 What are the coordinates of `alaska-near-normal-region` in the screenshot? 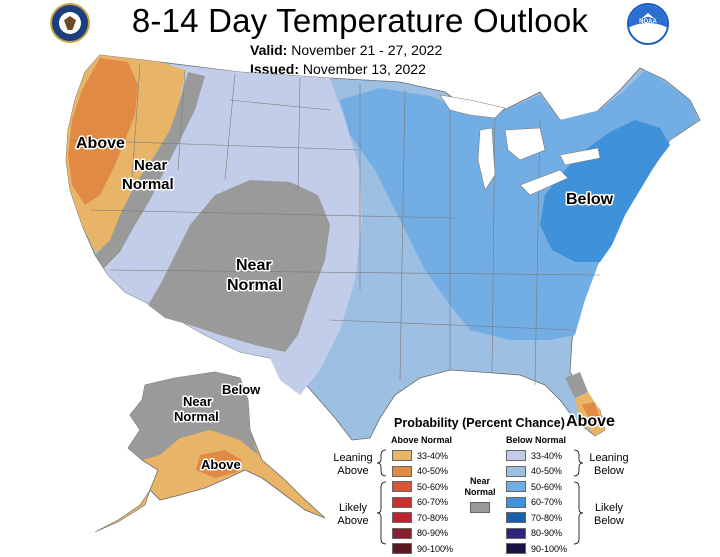 It's located at (193, 416).